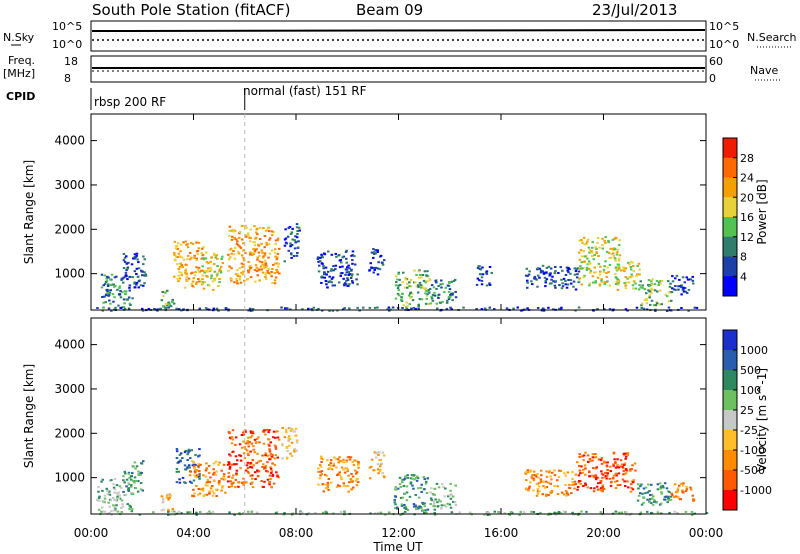 Image resolution: width=800 pixels, height=554 pixels. Describe the element at coordinates (501, 533) in the screenshot. I see `x-tick-label: 16:00` at that location.